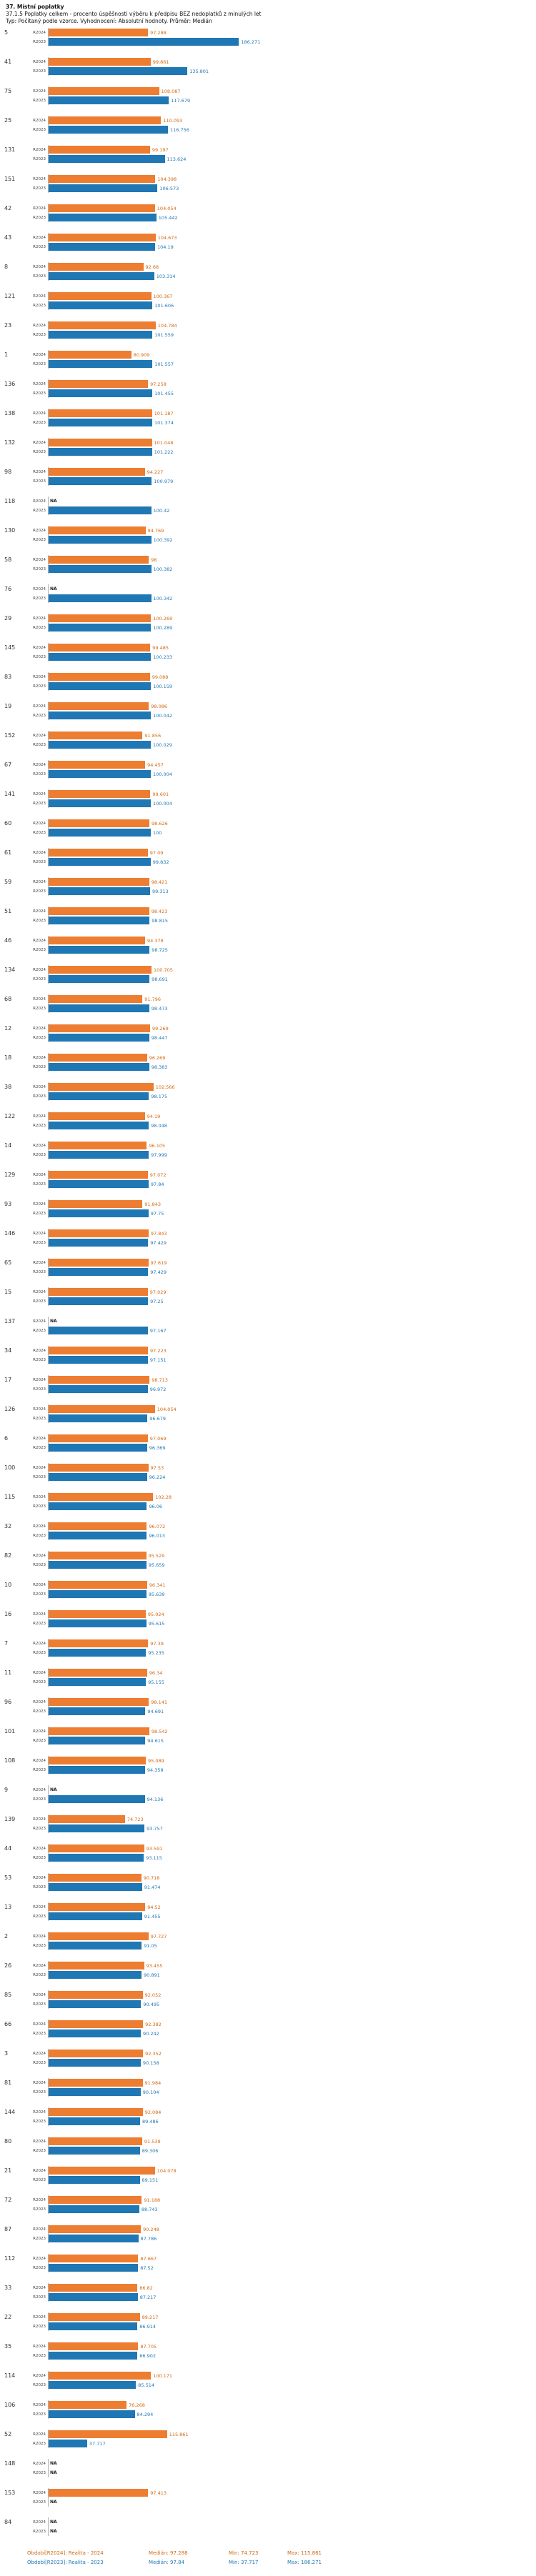  I want to click on bar-pair: R2024 97.39 R2023 95.235, so click(277, 1648).